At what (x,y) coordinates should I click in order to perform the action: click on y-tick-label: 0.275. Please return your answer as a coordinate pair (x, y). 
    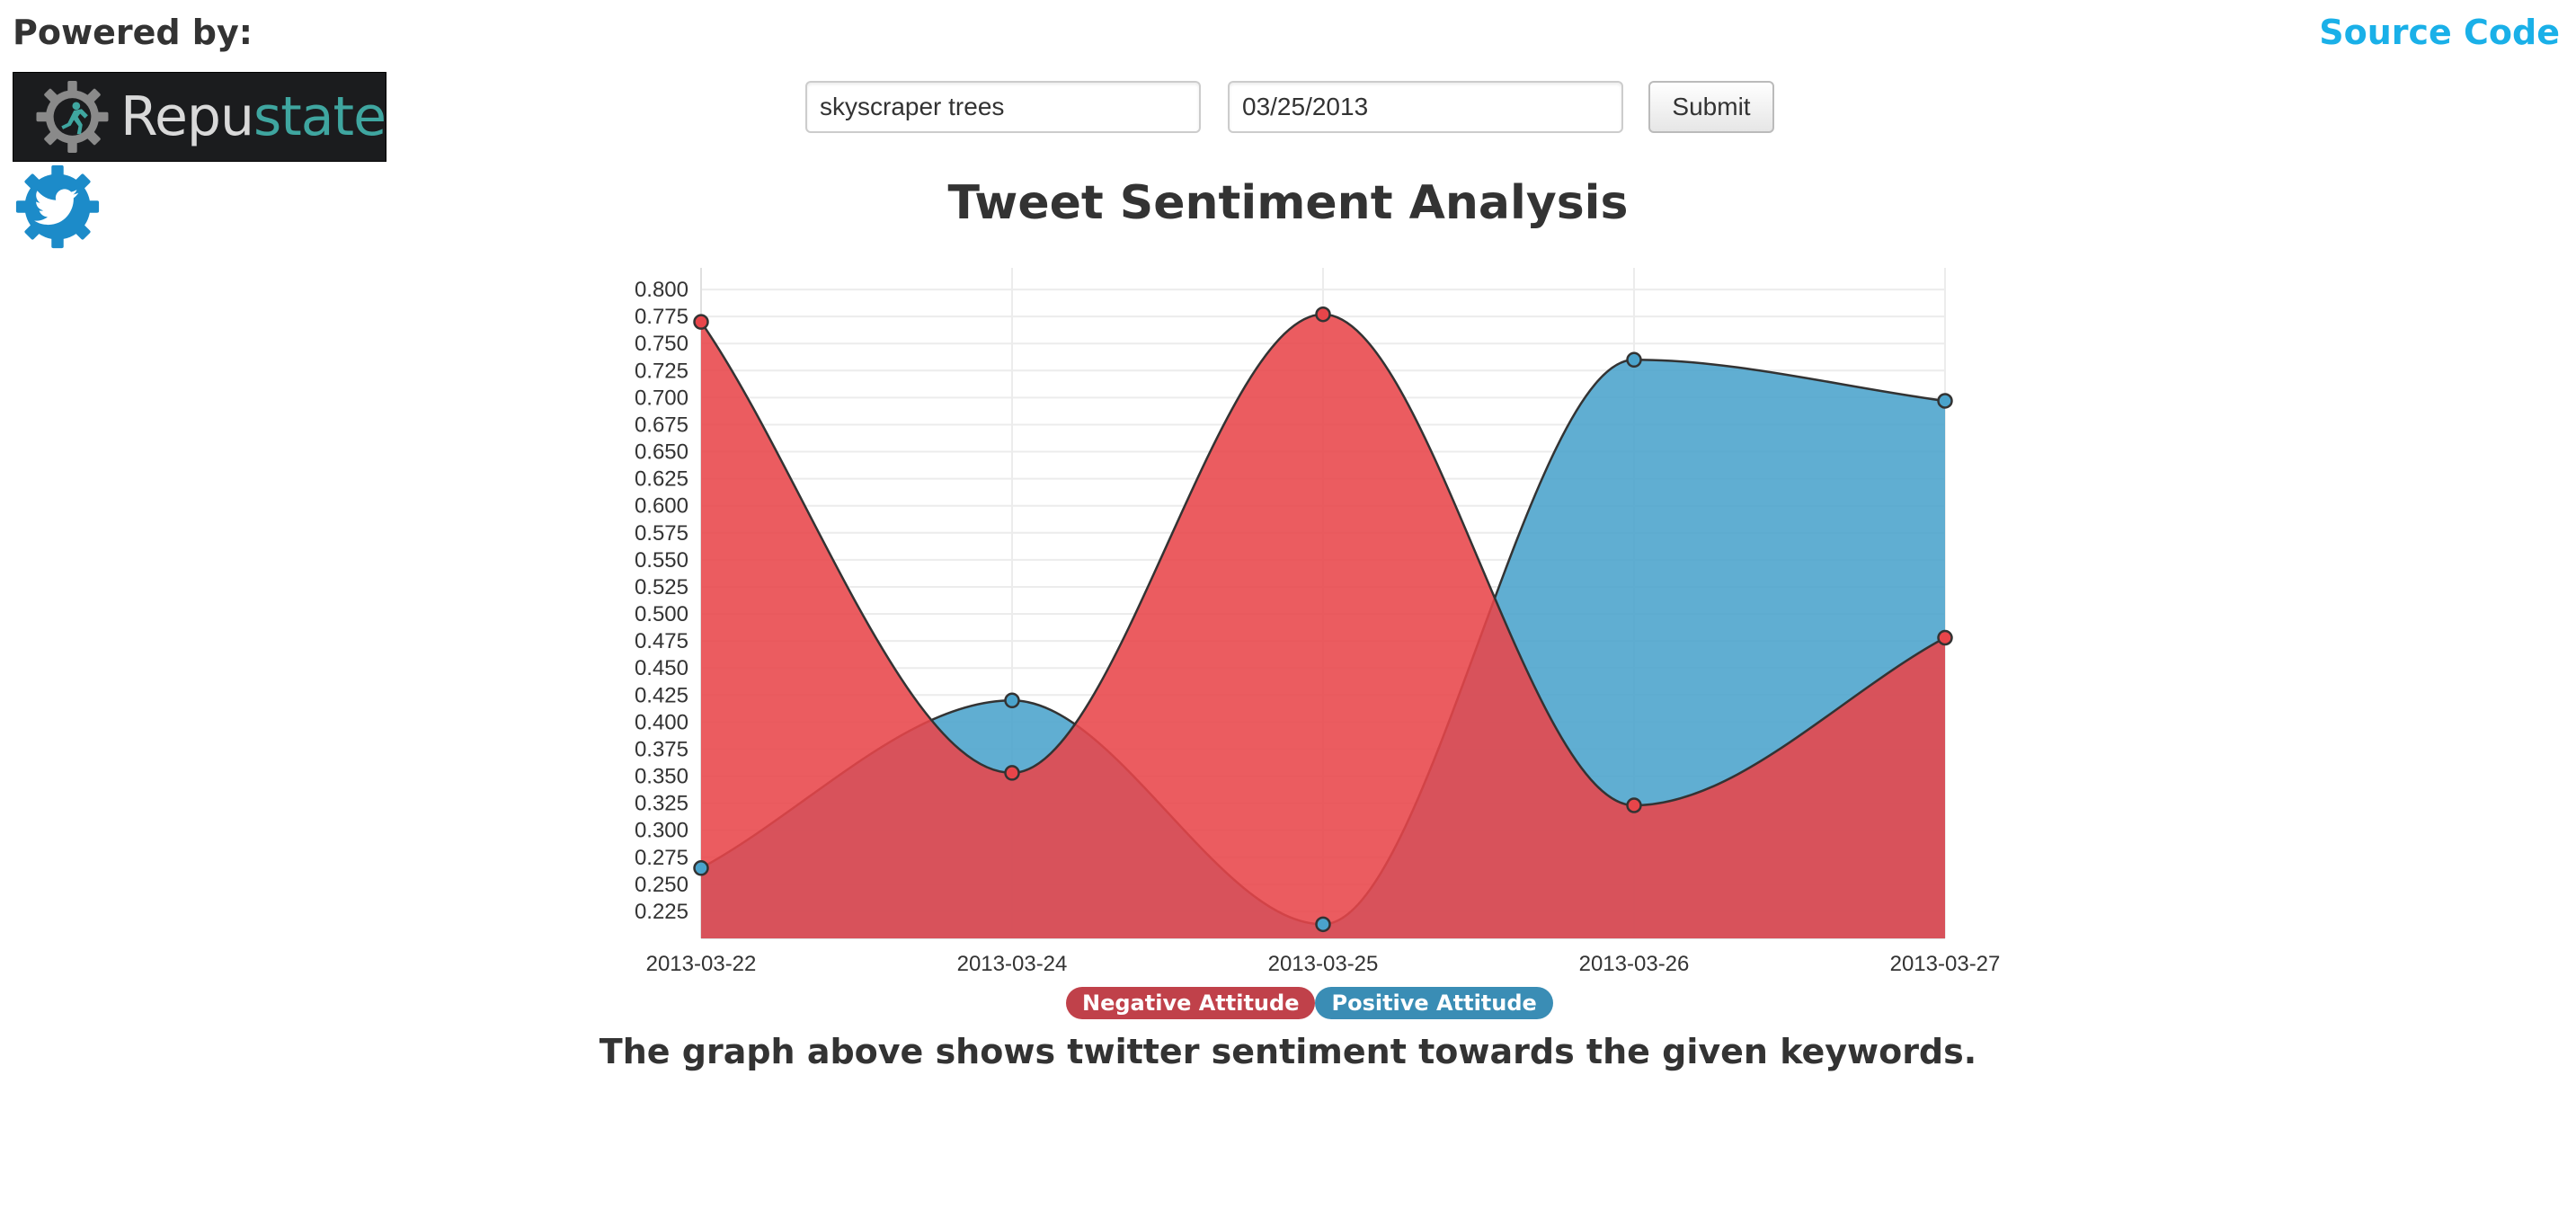
    Looking at the image, I should click on (661, 858).